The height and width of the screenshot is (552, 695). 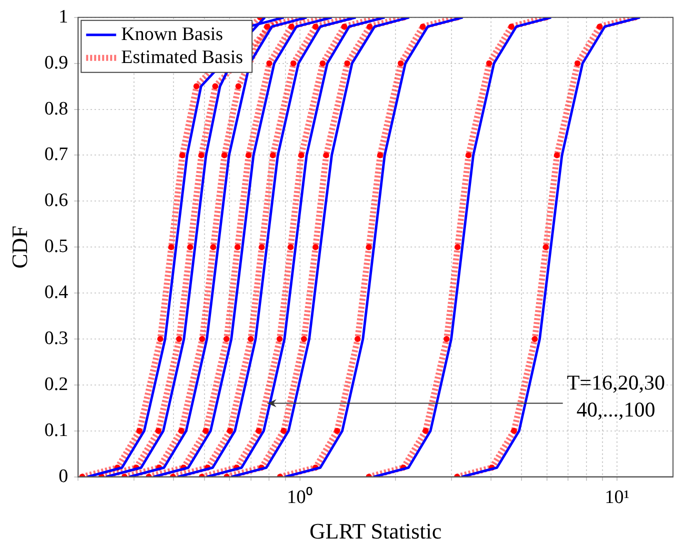 I want to click on legend-label: Known Basis, so click(x=172, y=34).